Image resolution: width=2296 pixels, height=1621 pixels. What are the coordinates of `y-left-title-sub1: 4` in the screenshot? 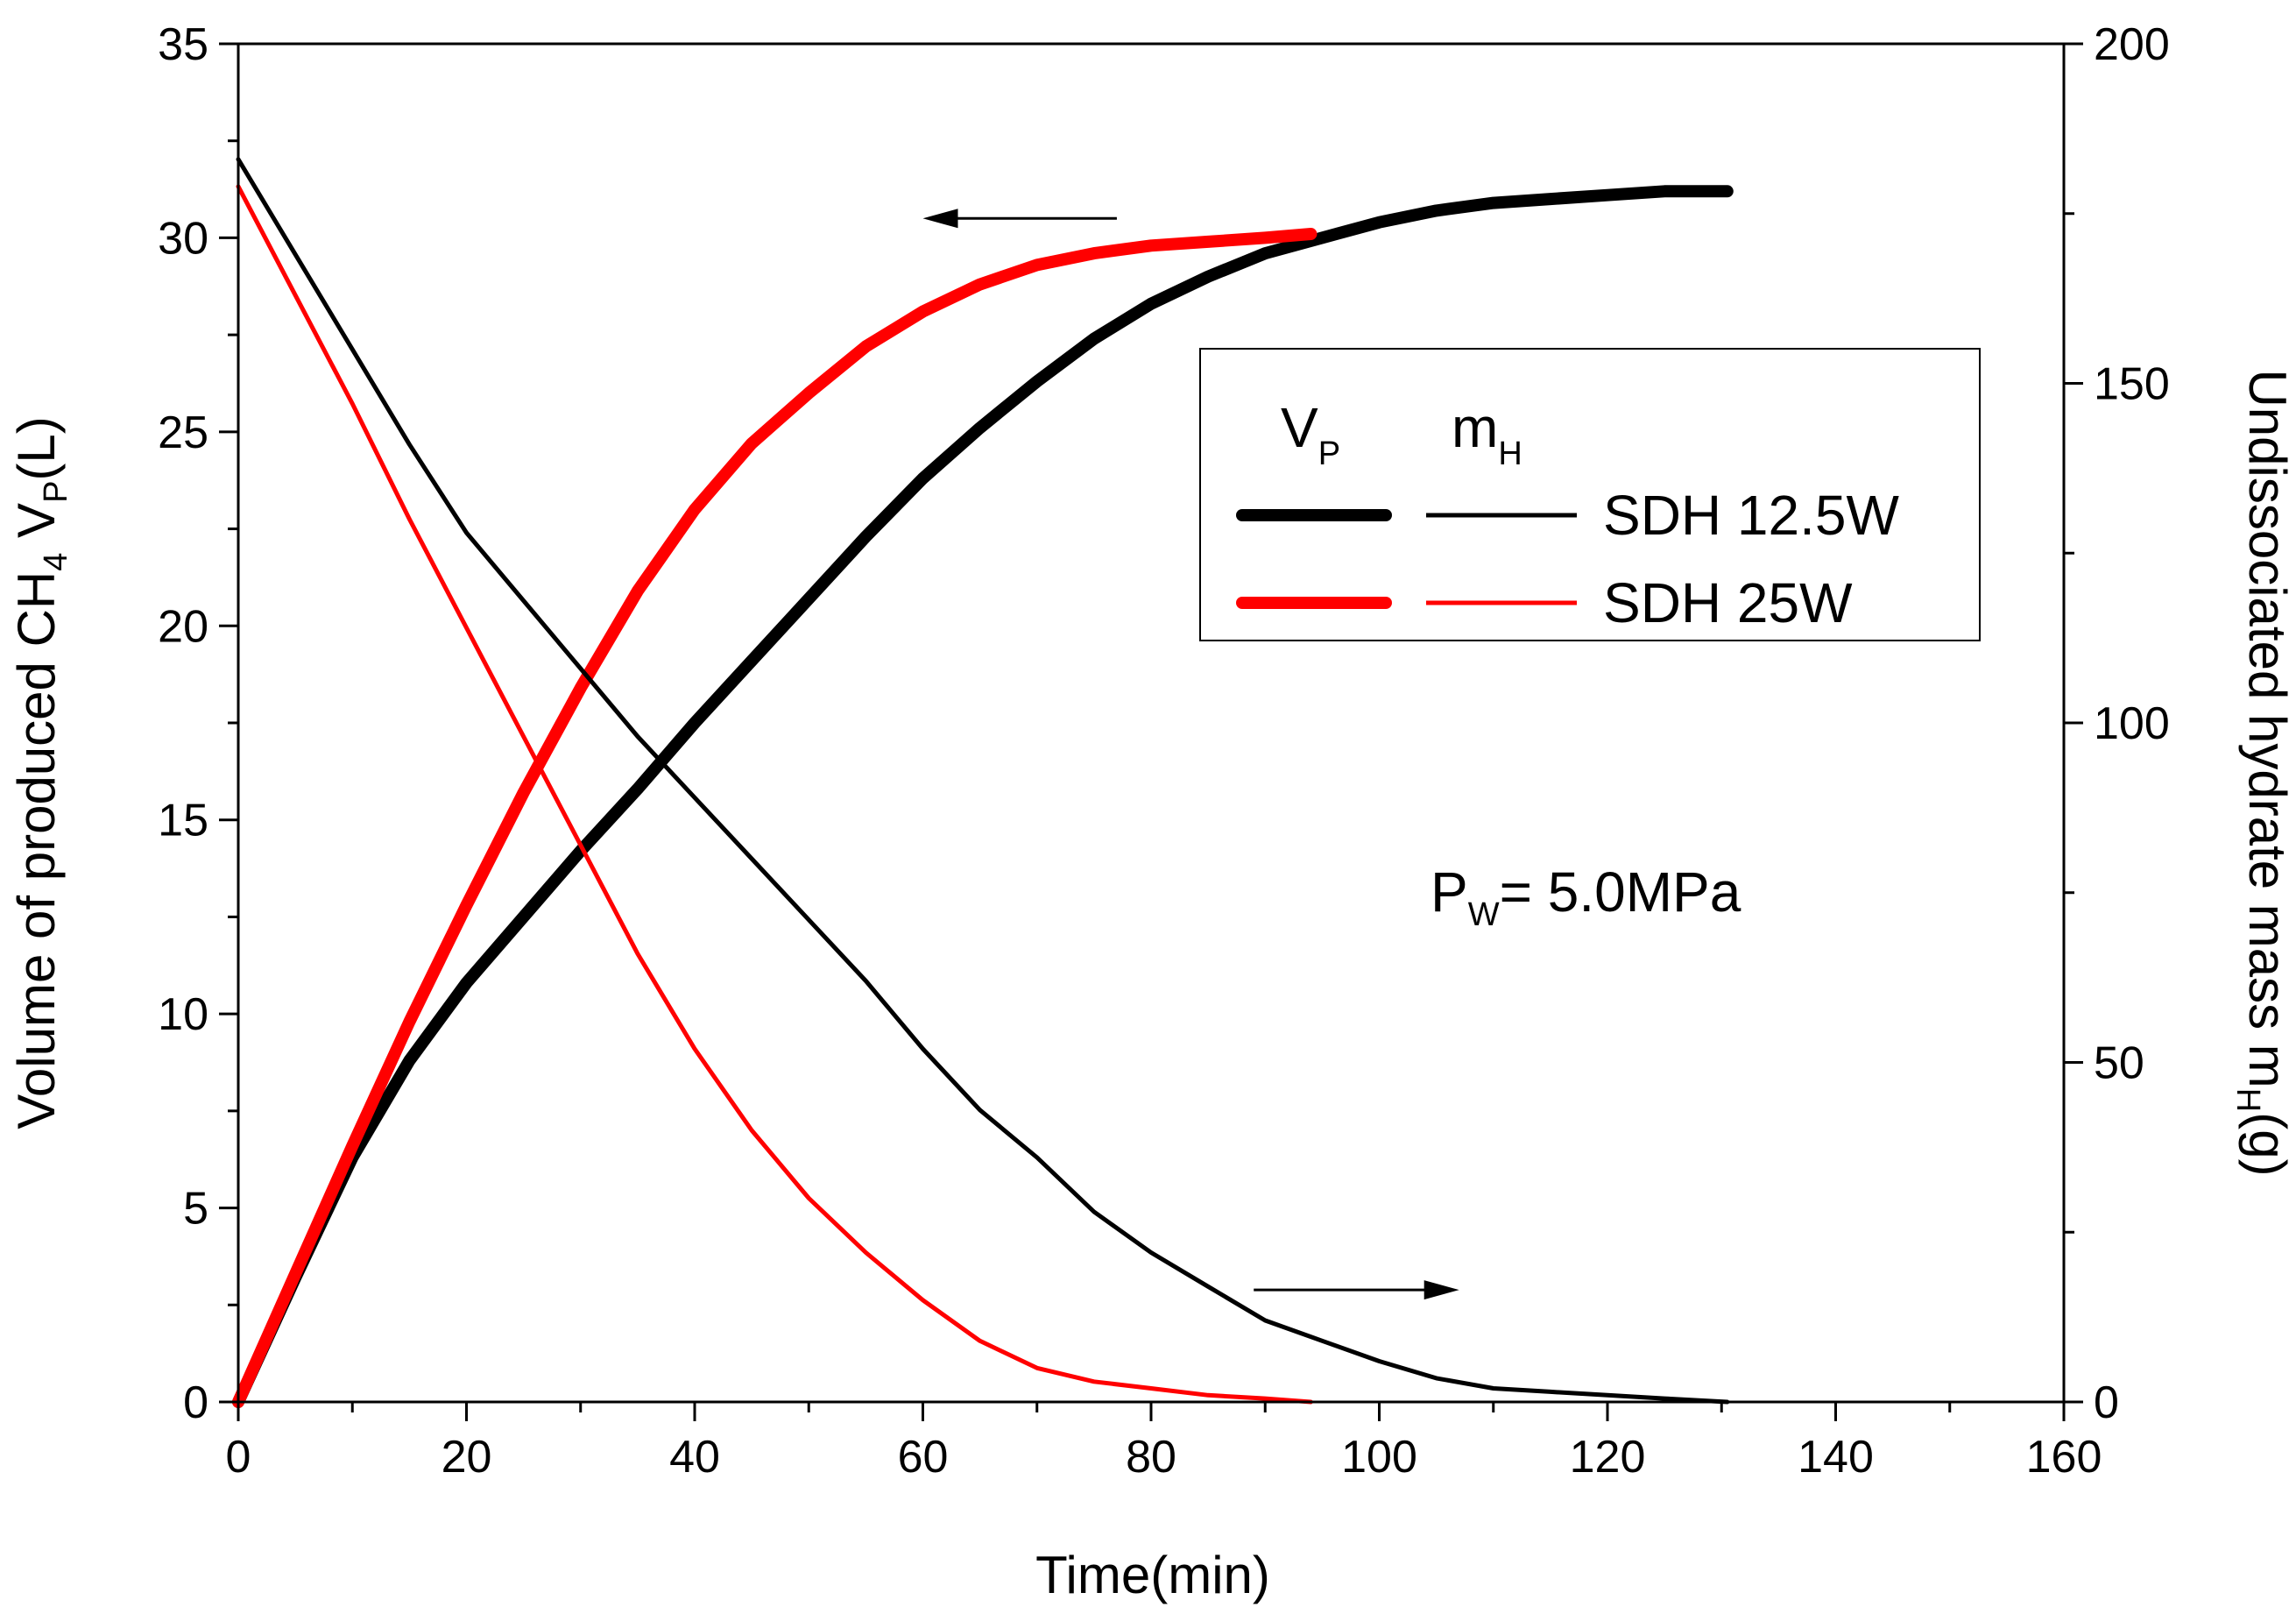 It's located at (56, 562).